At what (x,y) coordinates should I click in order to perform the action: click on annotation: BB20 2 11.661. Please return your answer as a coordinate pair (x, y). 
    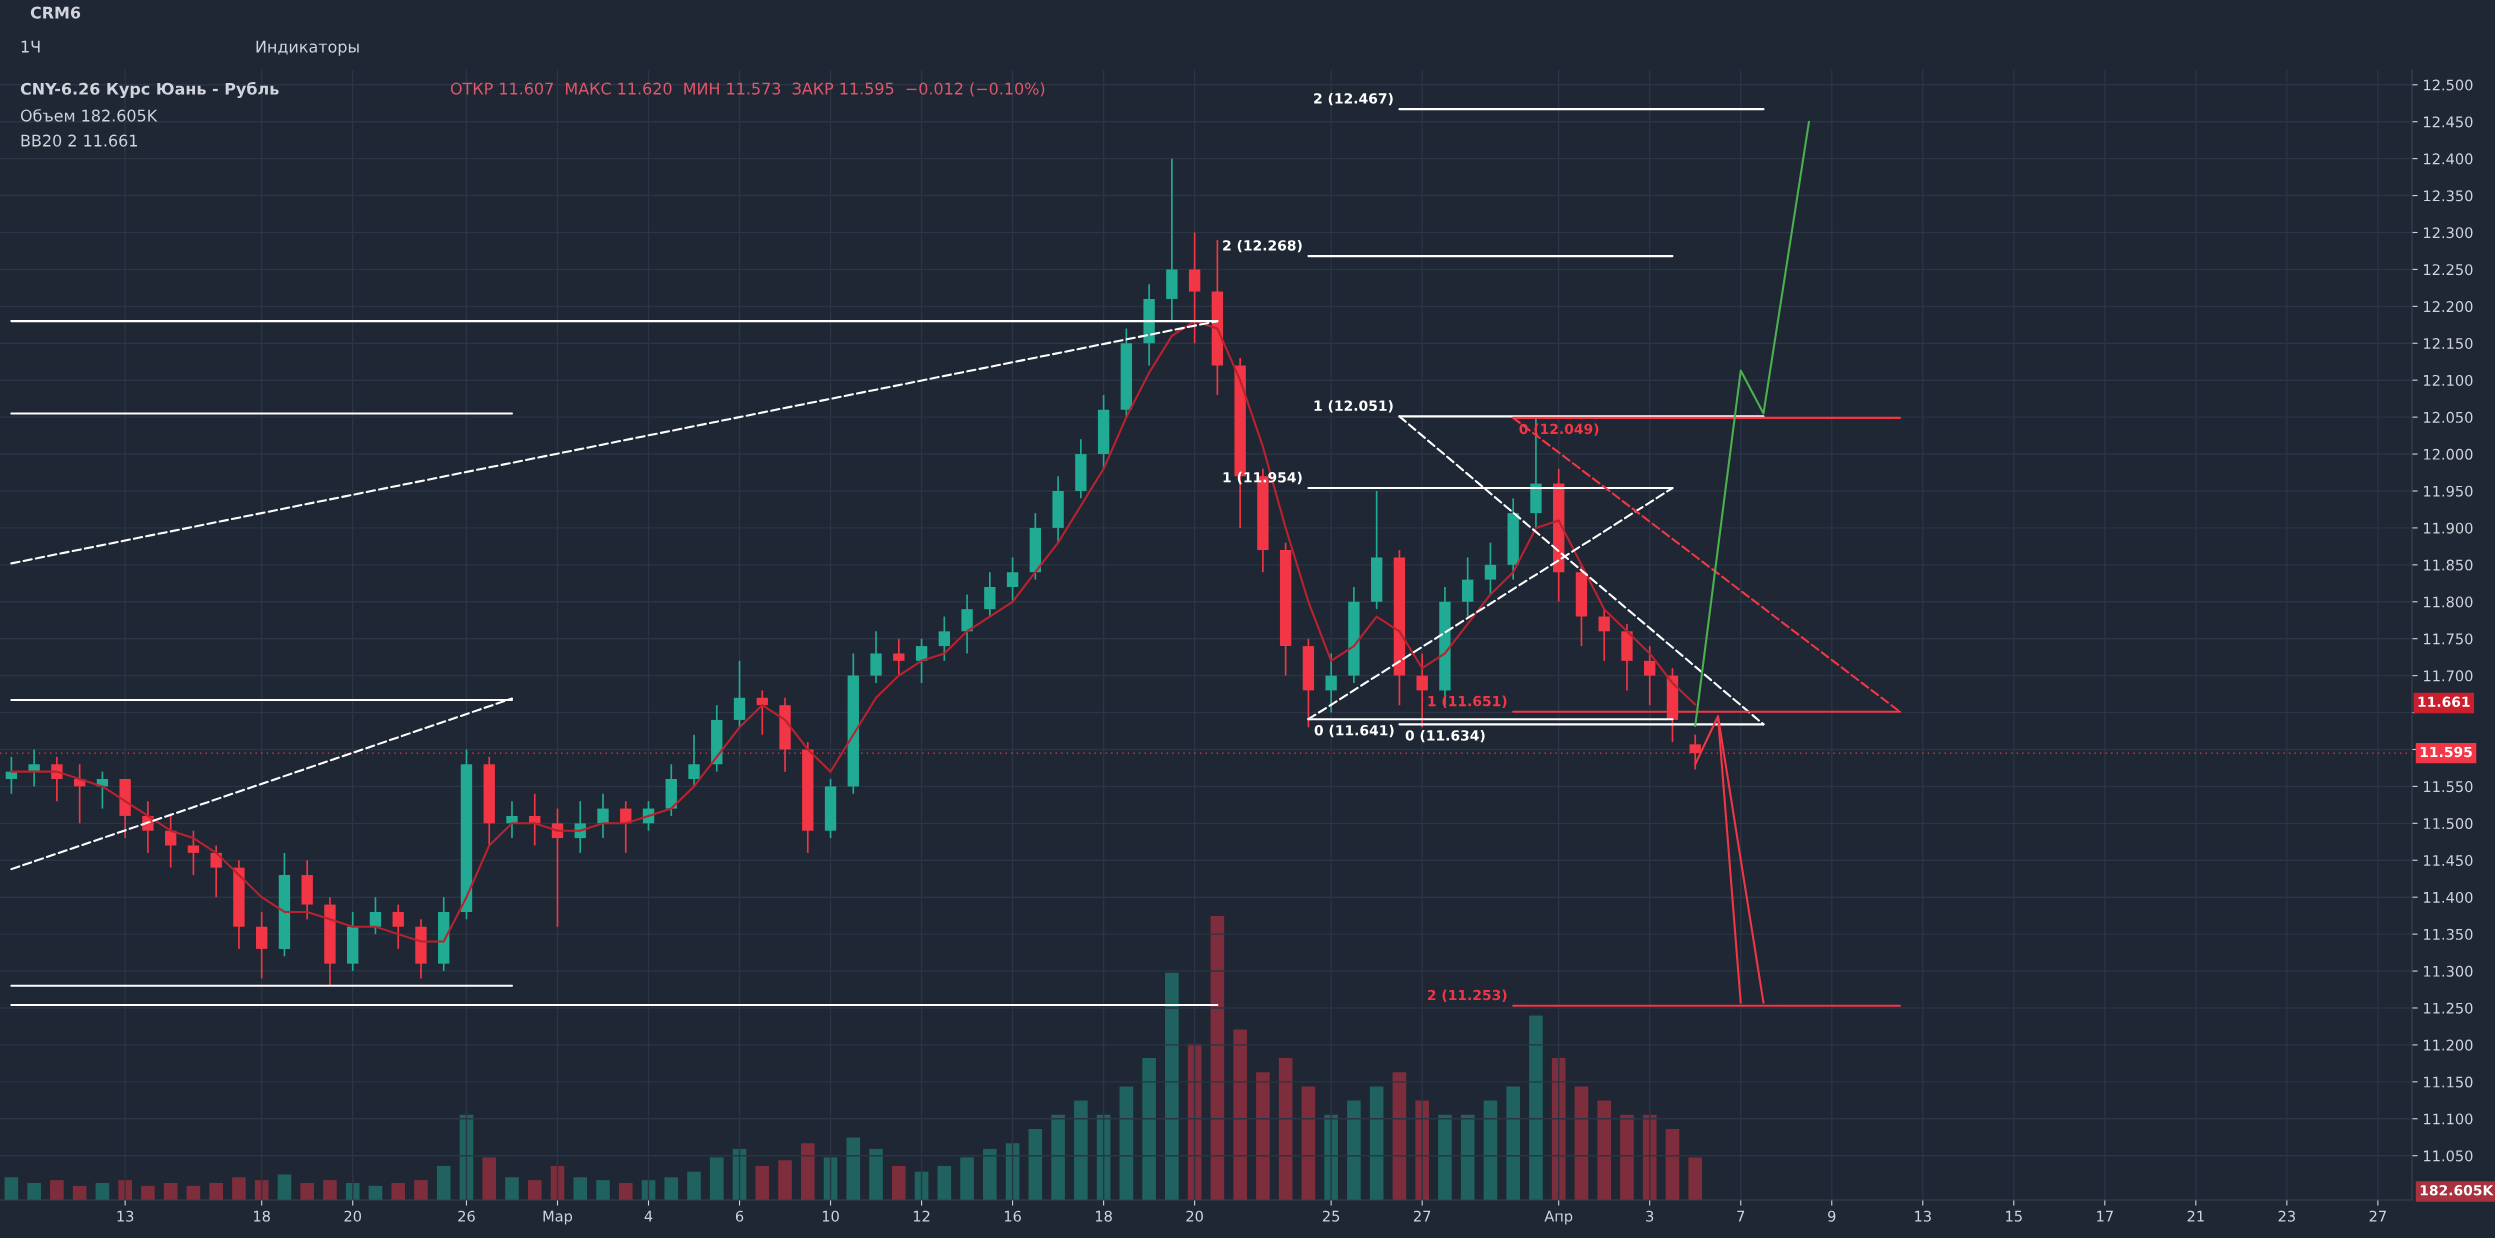
    Looking at the image, I should click on (79, 140).